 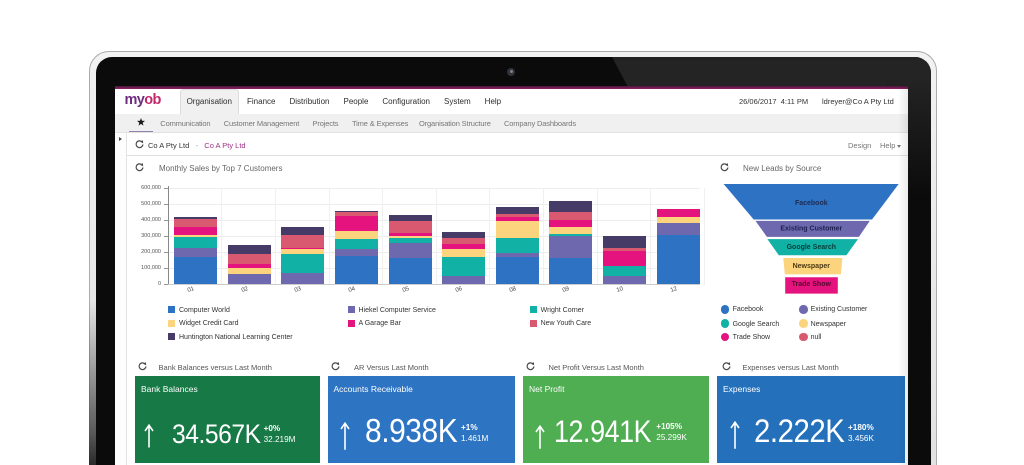 What do you see at coordinates (811, 247) in the screenshot?
I see `svg-text: Google Search` at bounding box center [811, 247].